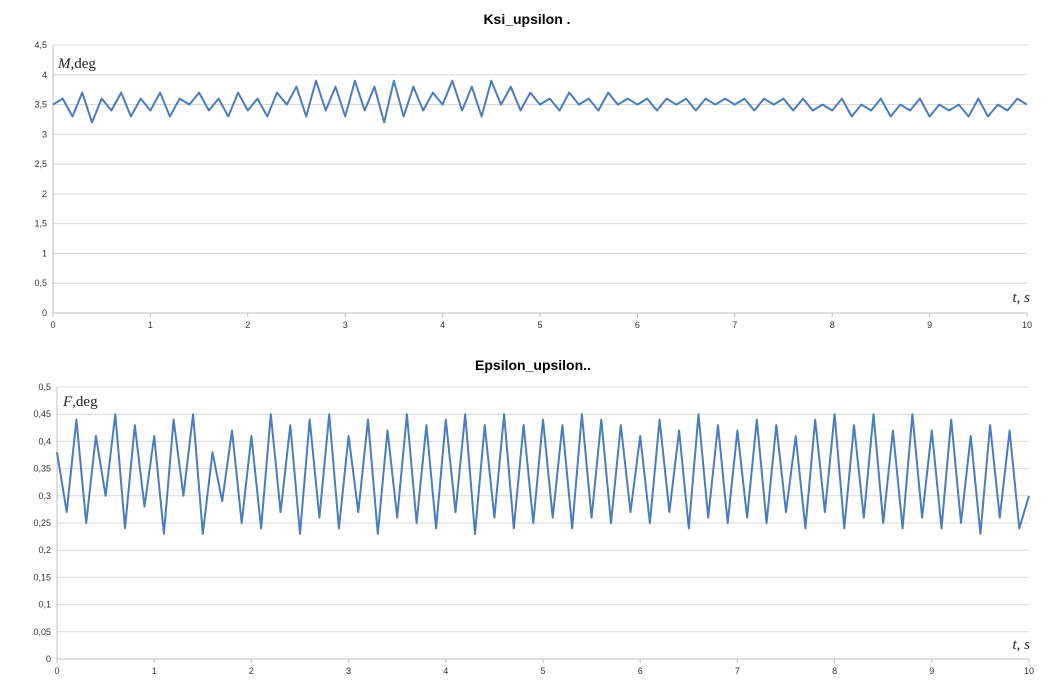  I want to click on y-tick-label: 0,2, so click(44, 550).